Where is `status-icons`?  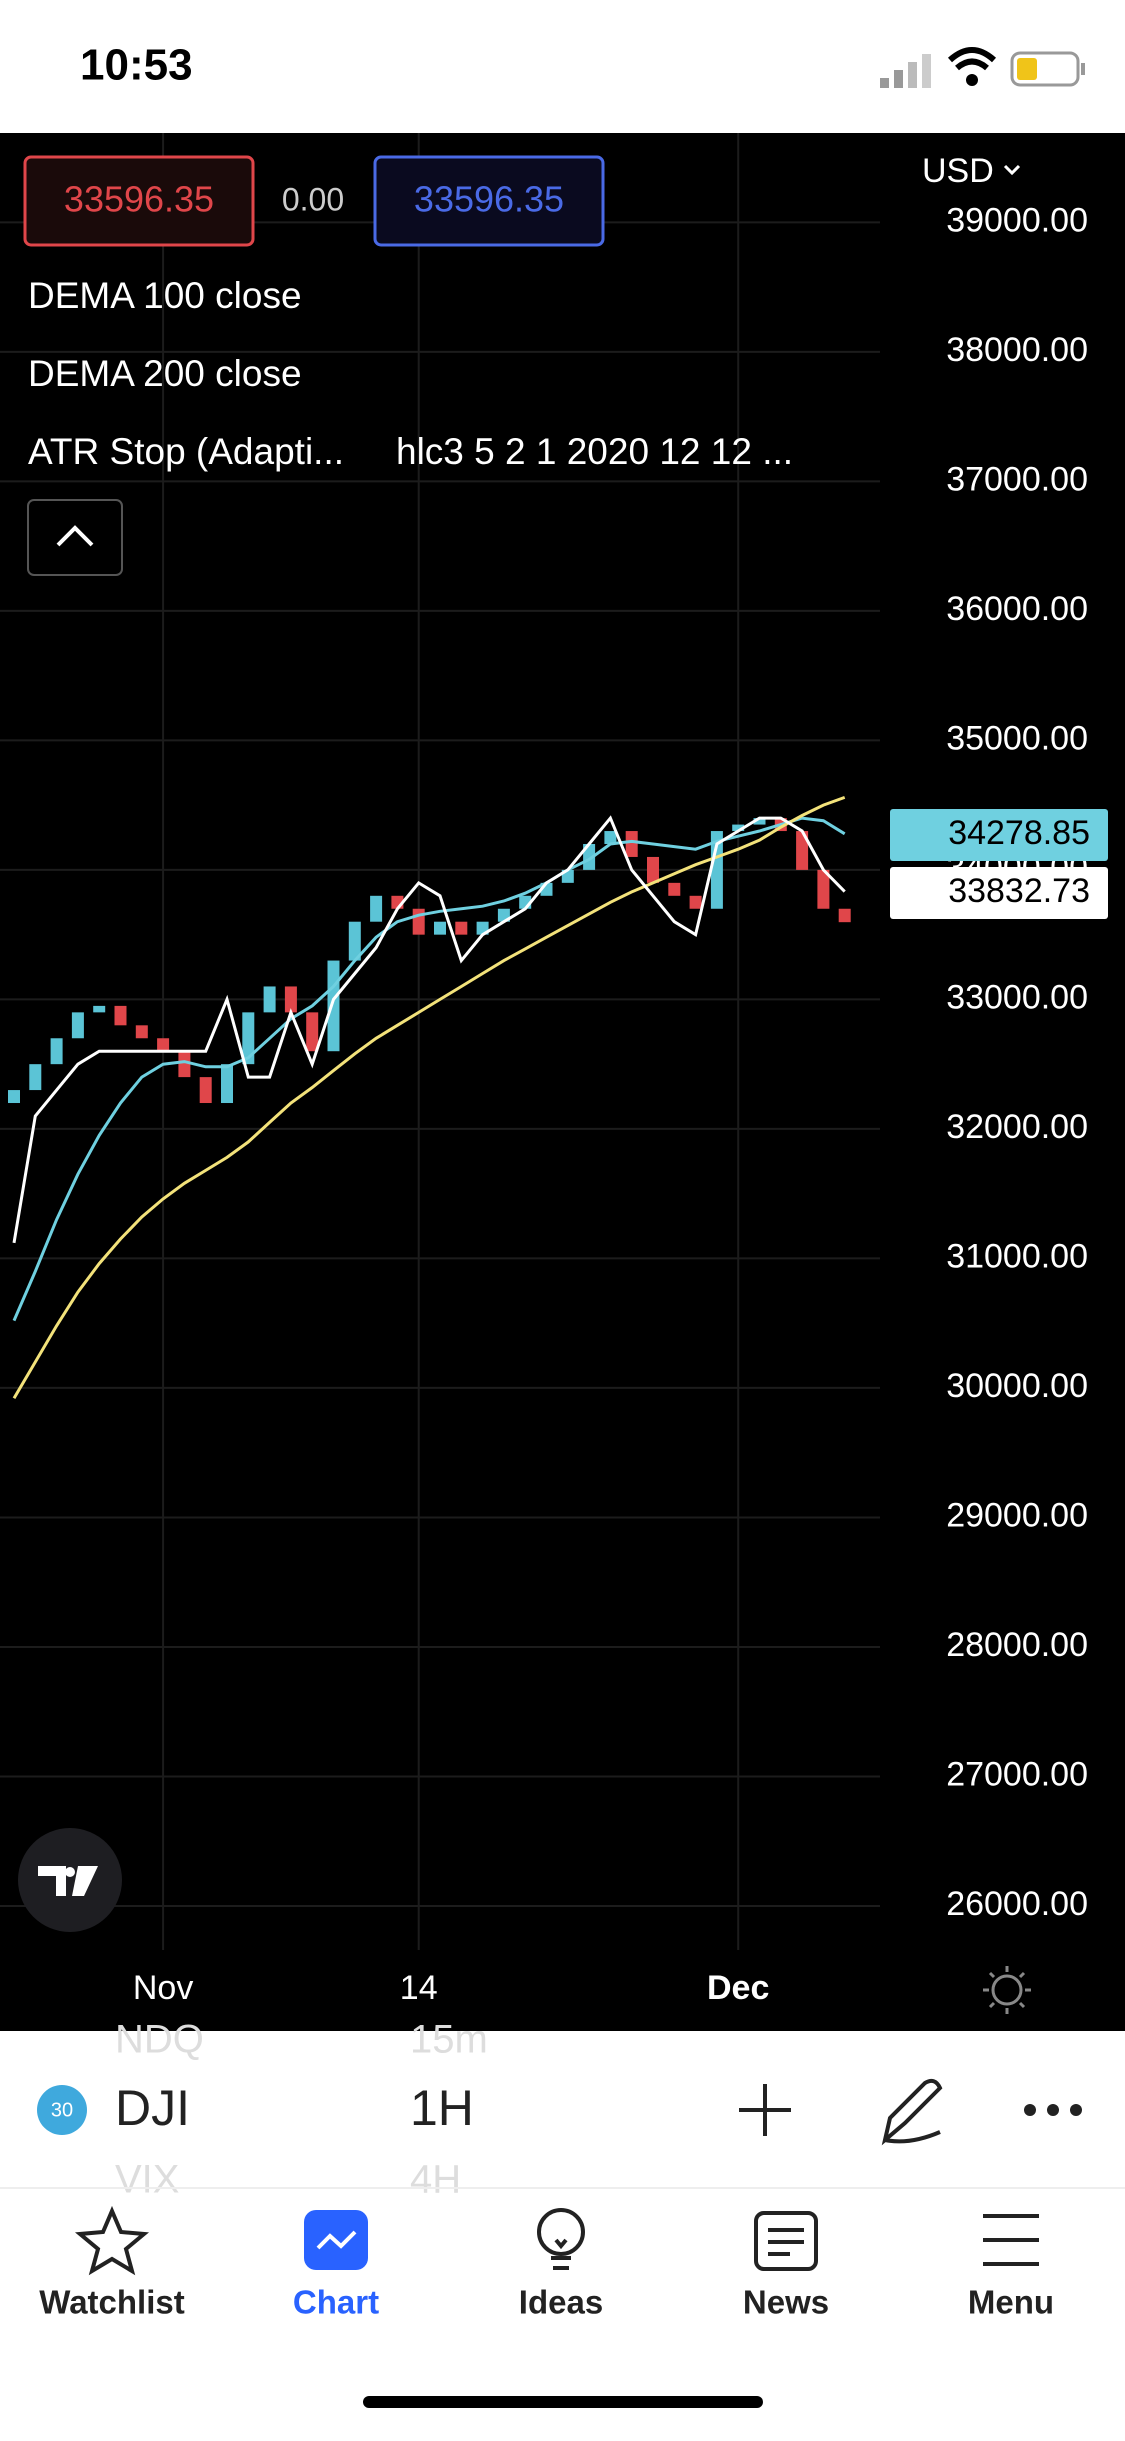
status-icons is located at coordinates (982, 67).